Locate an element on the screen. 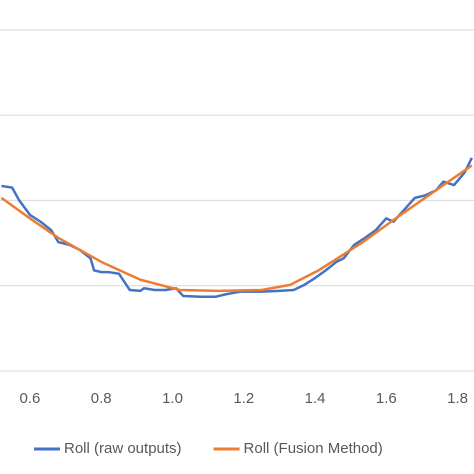  x-tick-label: 0.8 is located at coordinates (101, 398).